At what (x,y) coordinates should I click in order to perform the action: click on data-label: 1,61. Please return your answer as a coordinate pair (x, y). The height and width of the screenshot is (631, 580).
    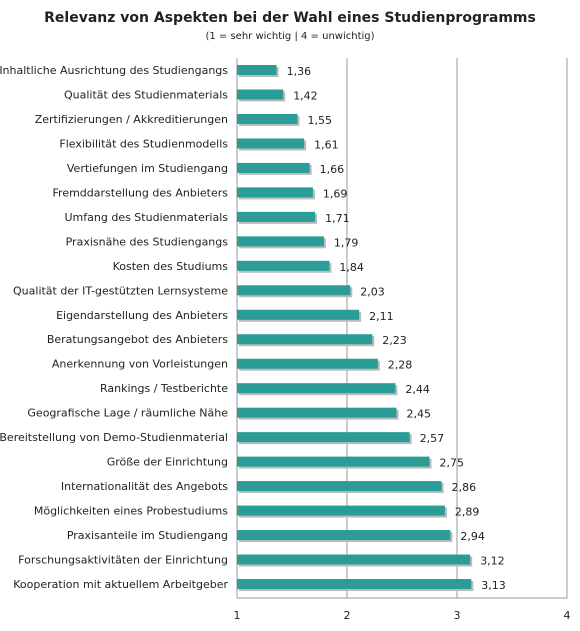
    Looking at the image, I should click on (326, 144).